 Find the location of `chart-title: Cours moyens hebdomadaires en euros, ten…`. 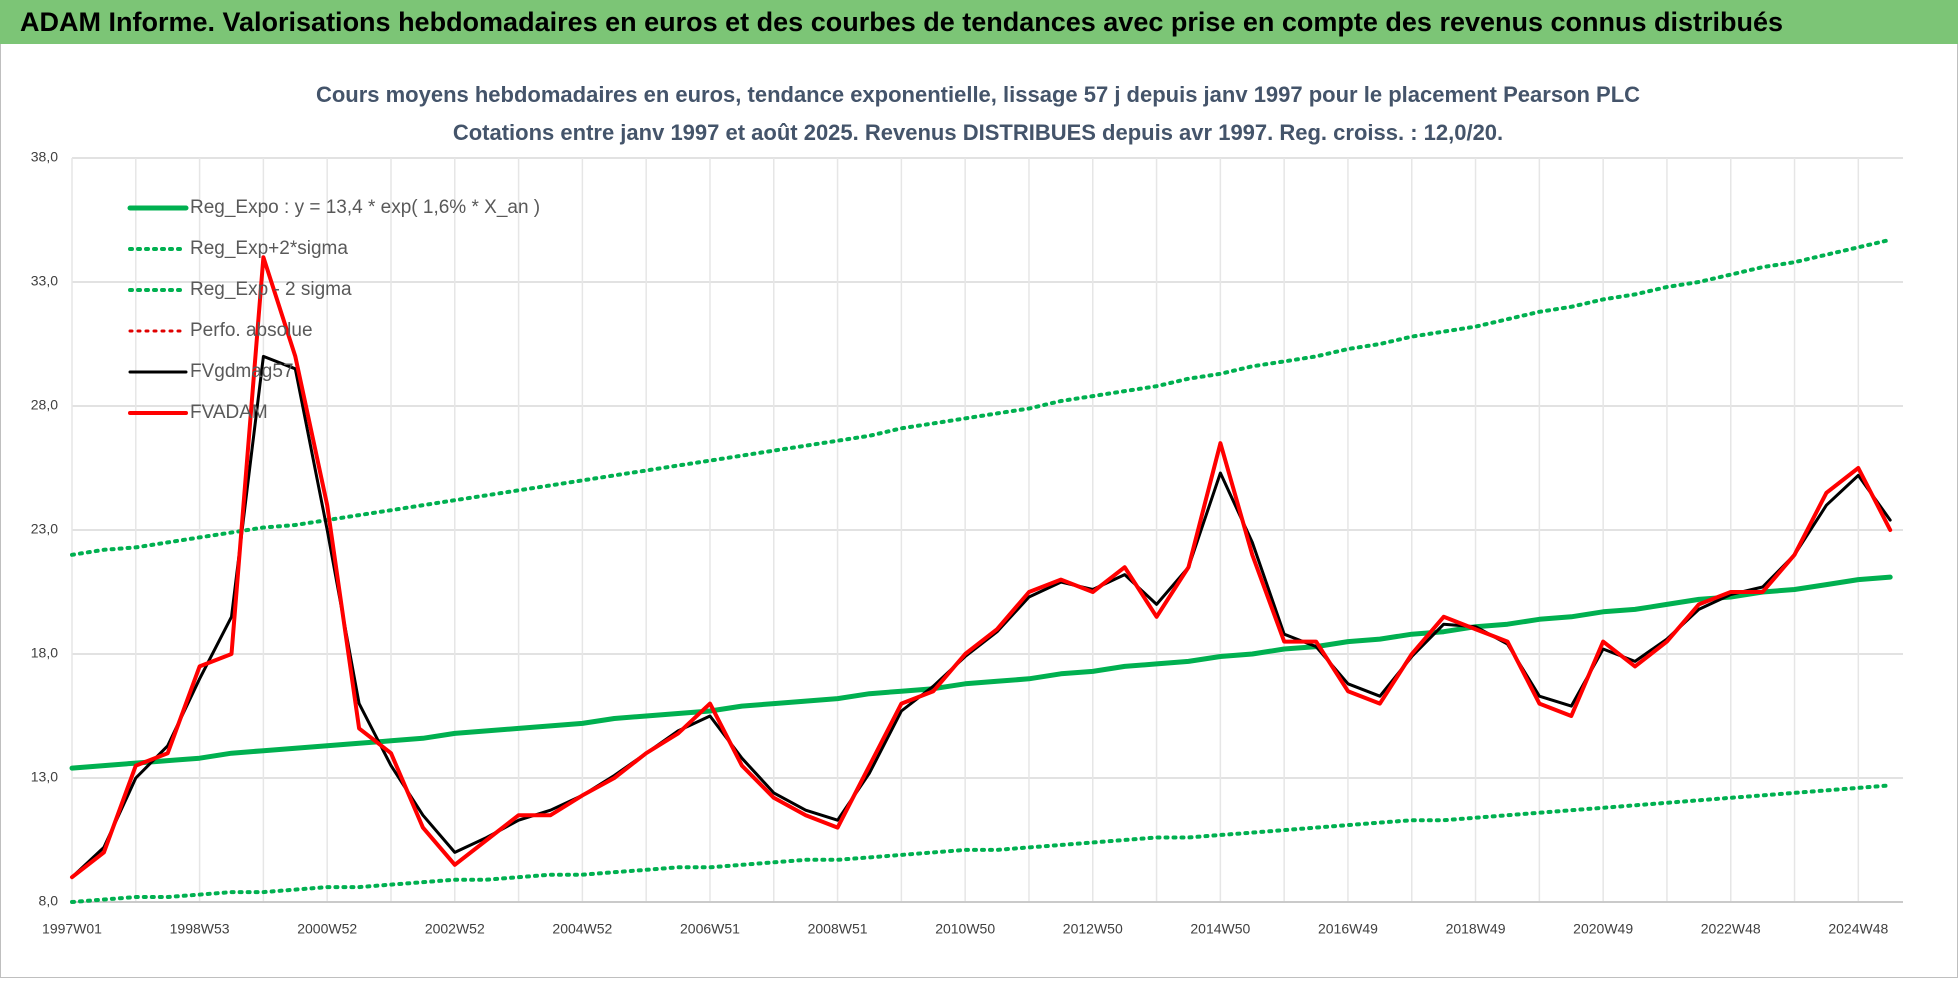

chart-title: Cours moyens hebdomadaires en euros, ten… is located at coordinates (978, 94).